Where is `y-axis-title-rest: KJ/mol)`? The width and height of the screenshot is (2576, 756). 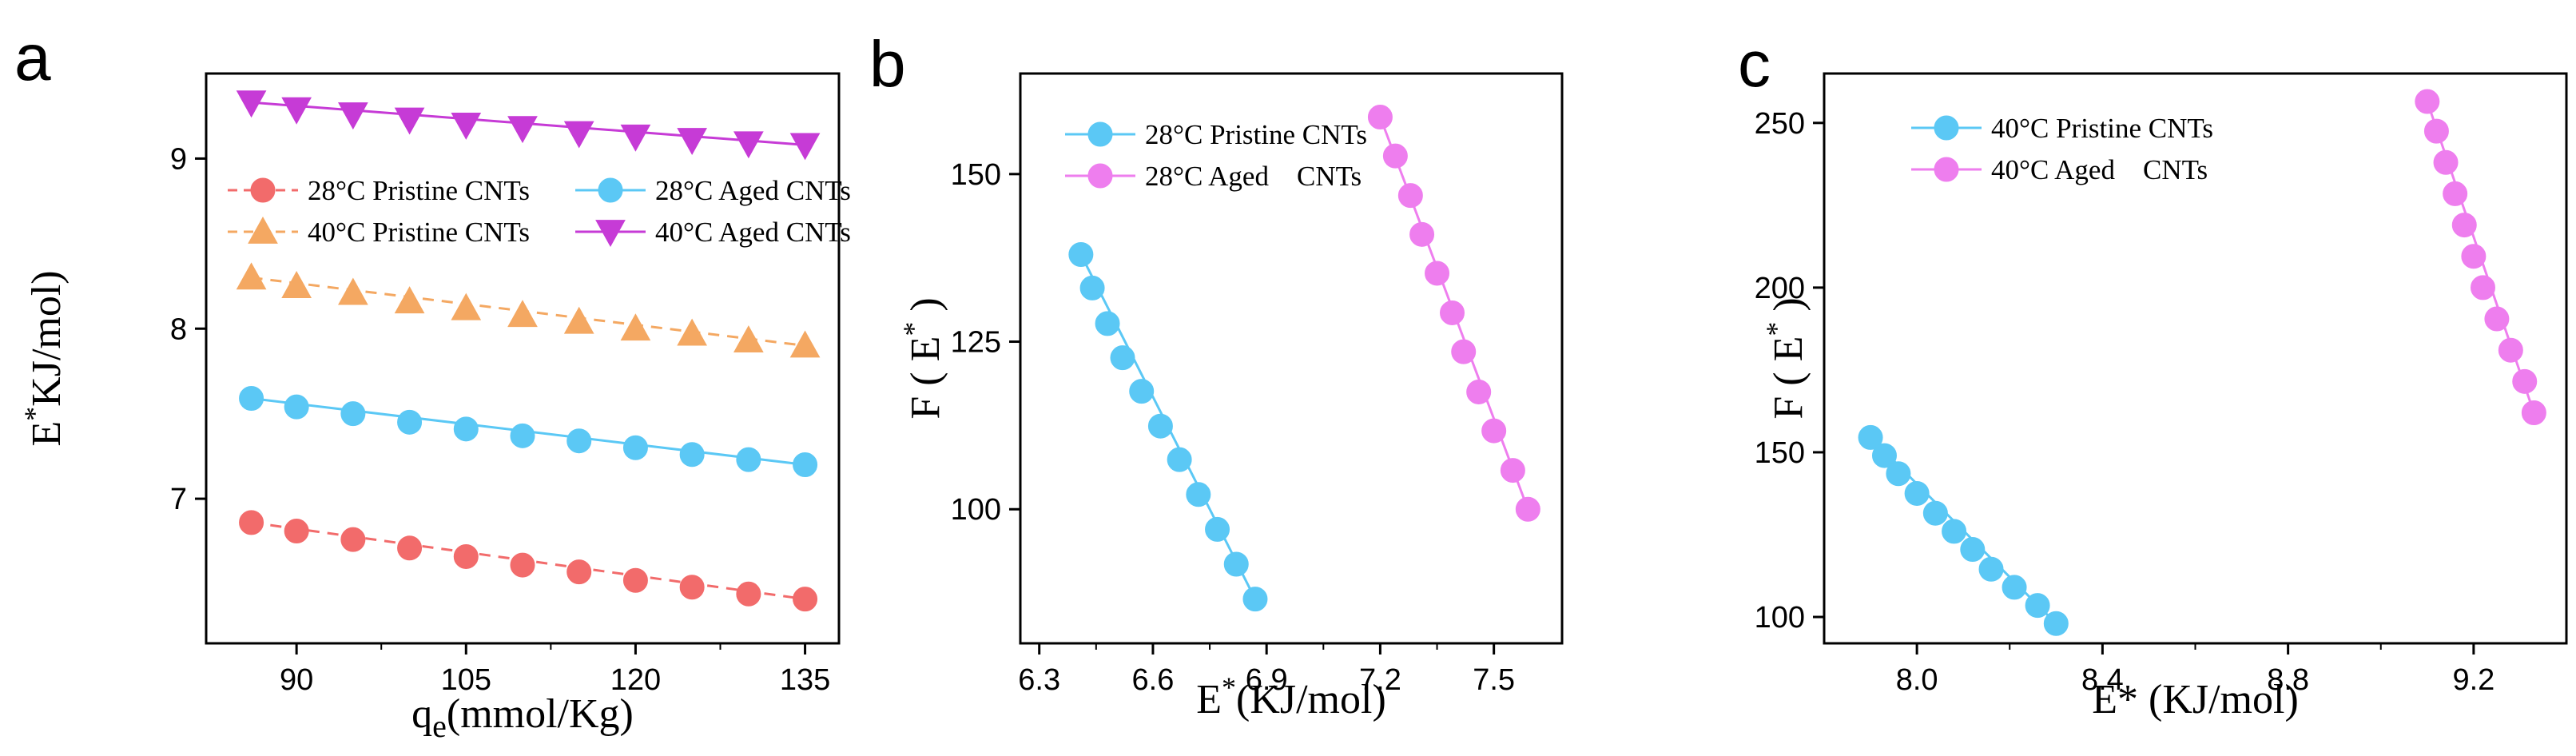
y-axis-title-rest: KJ/mol) is located at coordinates (47, 338).